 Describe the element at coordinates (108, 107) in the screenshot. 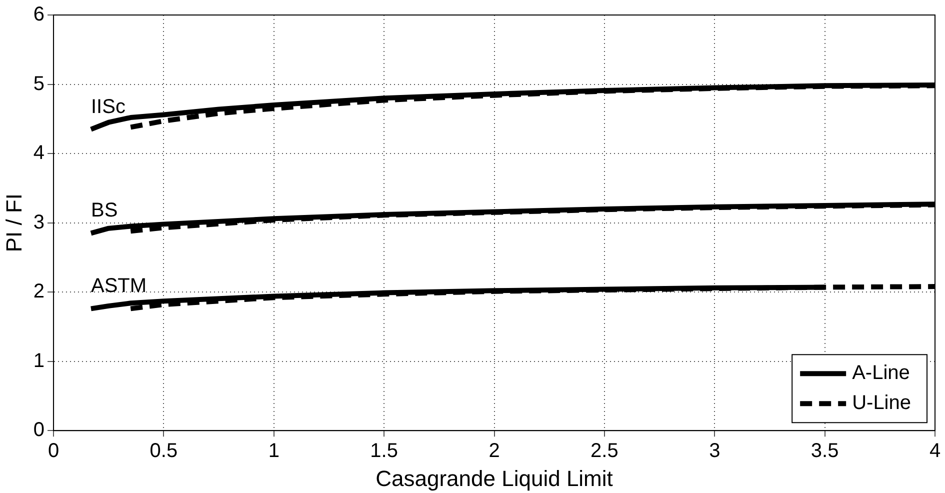

I see `annotation: IISc` at that location.